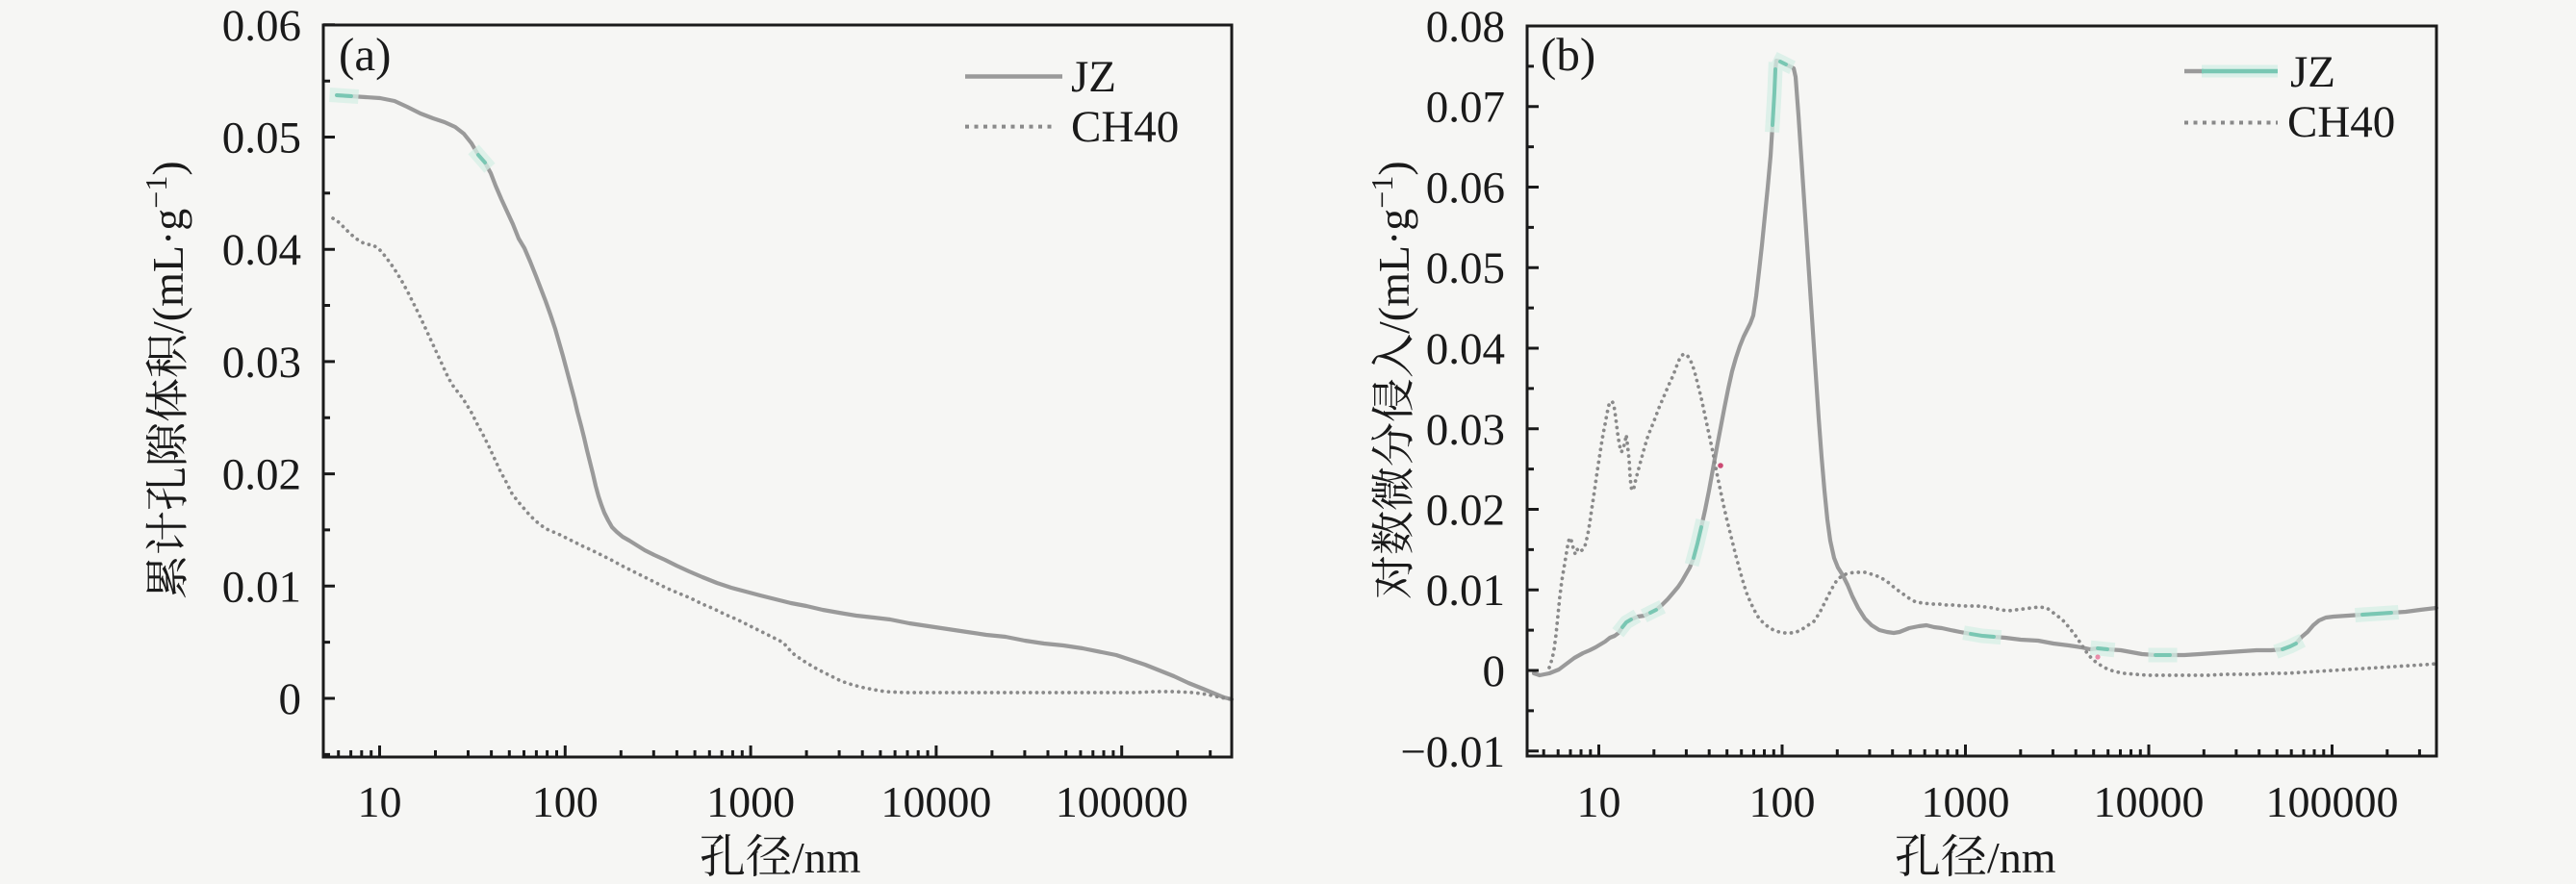 The height and width of the screenshot is (884, 2576). Describe the element at coordinates (1465, 108) in the screenshot. I see `svg-text: 0.07` at that location.